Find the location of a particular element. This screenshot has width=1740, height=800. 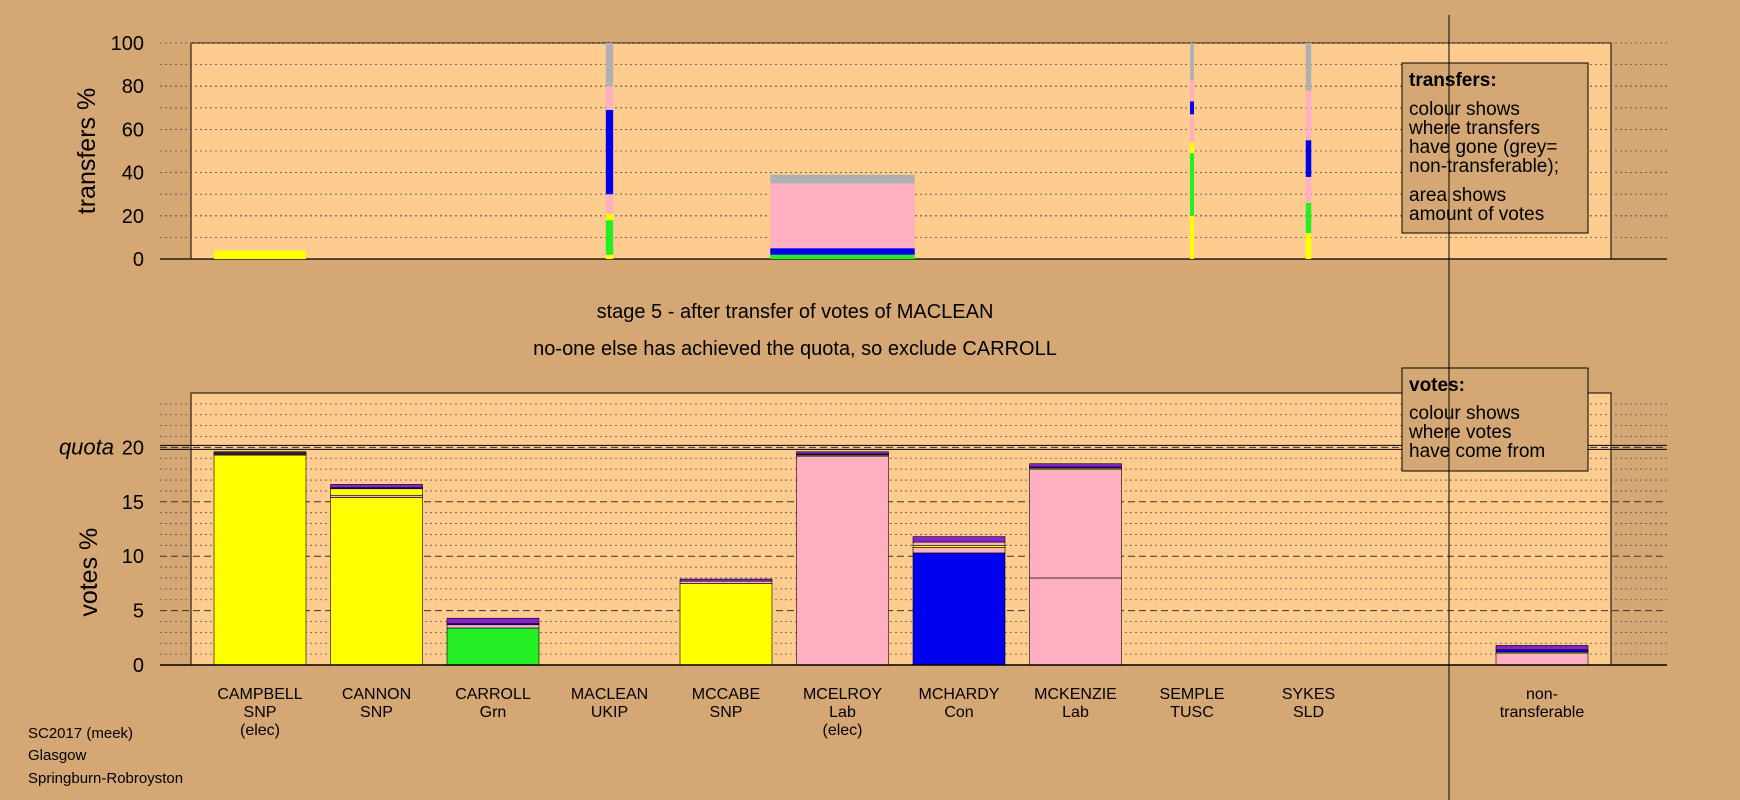

votes-tick-label: 10 is located at coordinates (133, 557).